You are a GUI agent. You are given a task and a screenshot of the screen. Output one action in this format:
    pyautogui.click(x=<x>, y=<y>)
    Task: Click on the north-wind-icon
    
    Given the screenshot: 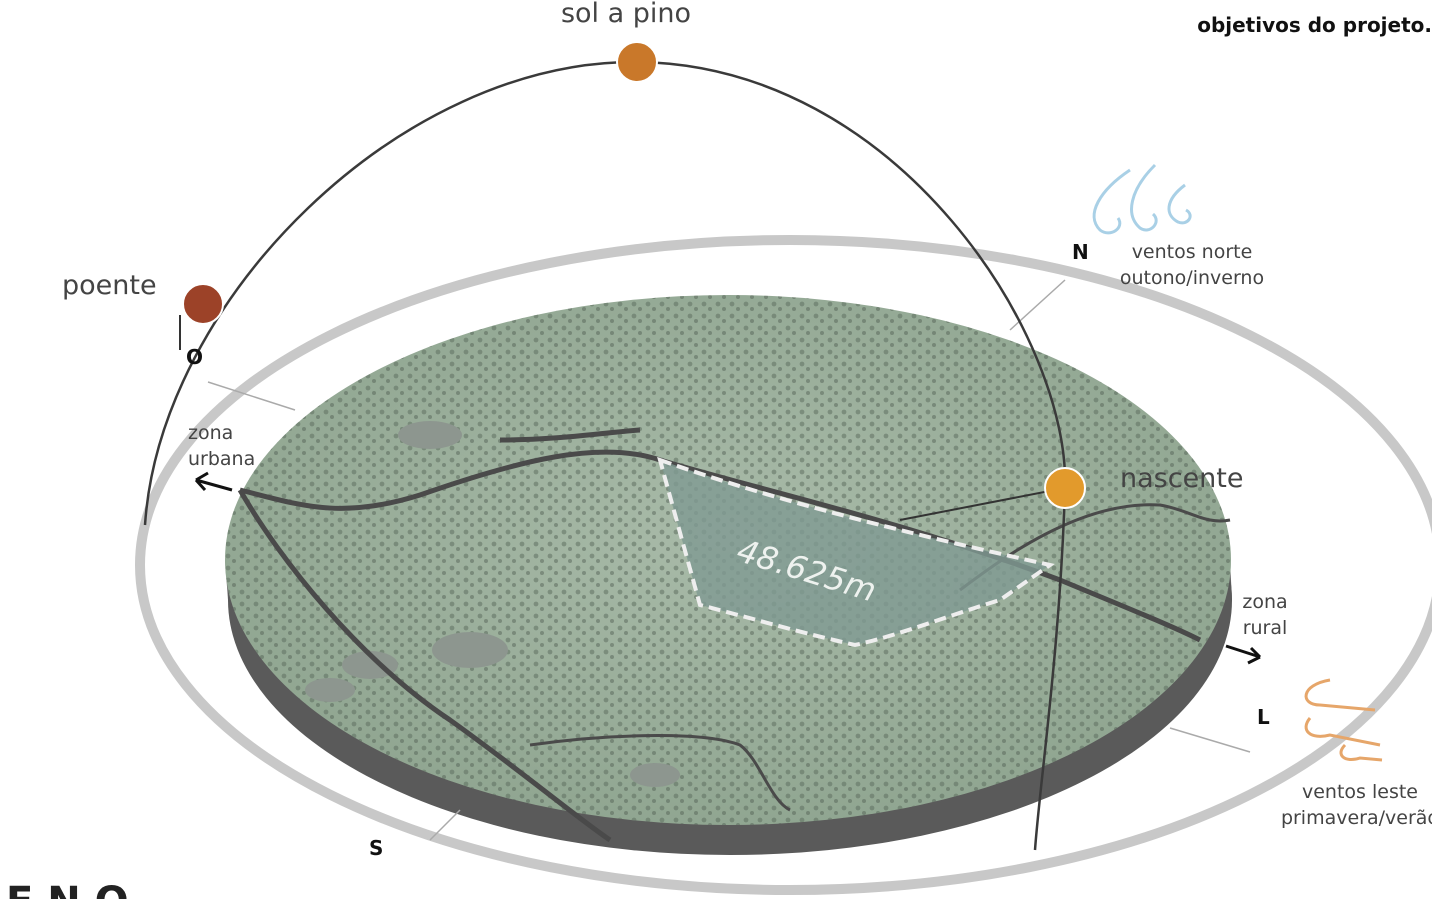 What is the action you would take?
    pyautogui.click(x=1142, y=199)
    